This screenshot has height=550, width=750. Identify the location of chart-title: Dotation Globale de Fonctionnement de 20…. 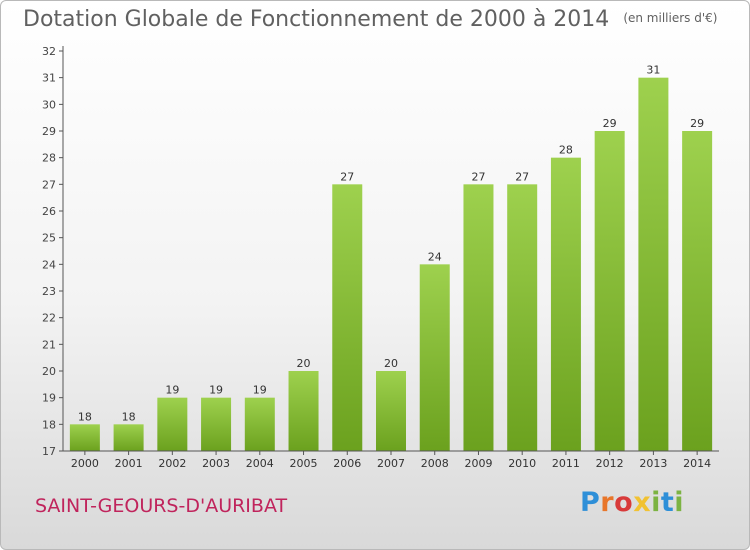
(370, 19).